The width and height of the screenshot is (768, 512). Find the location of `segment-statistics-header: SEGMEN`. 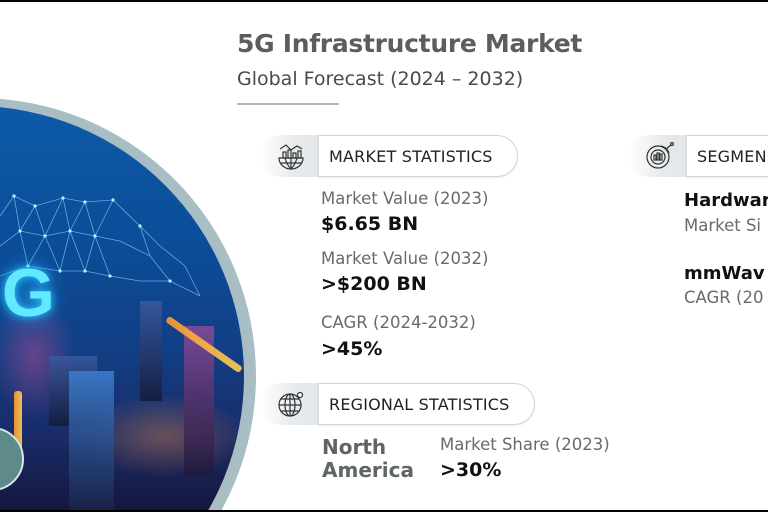

segment-statistics-header: SEGMEN is located at coordinates (698, 156).